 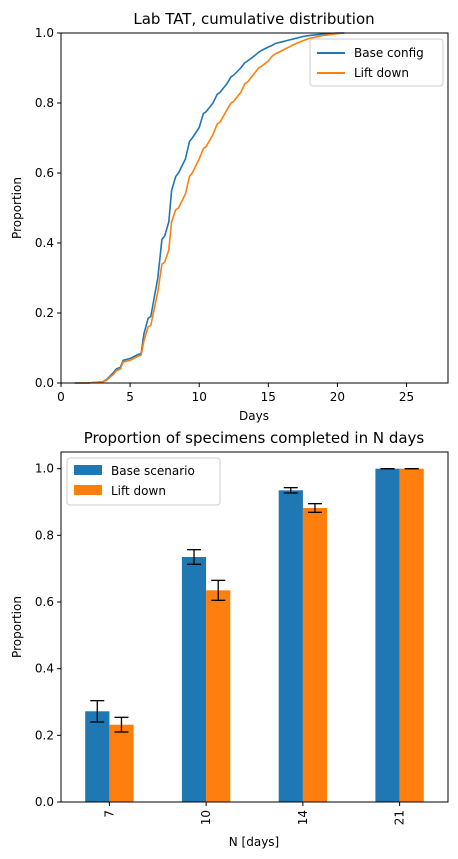 What do you see at coordinates (253, 19) in the screenshot?
I see `cdf-chart-title: Lab TAT, cumulative distribution` at bounding box center [253, 19].